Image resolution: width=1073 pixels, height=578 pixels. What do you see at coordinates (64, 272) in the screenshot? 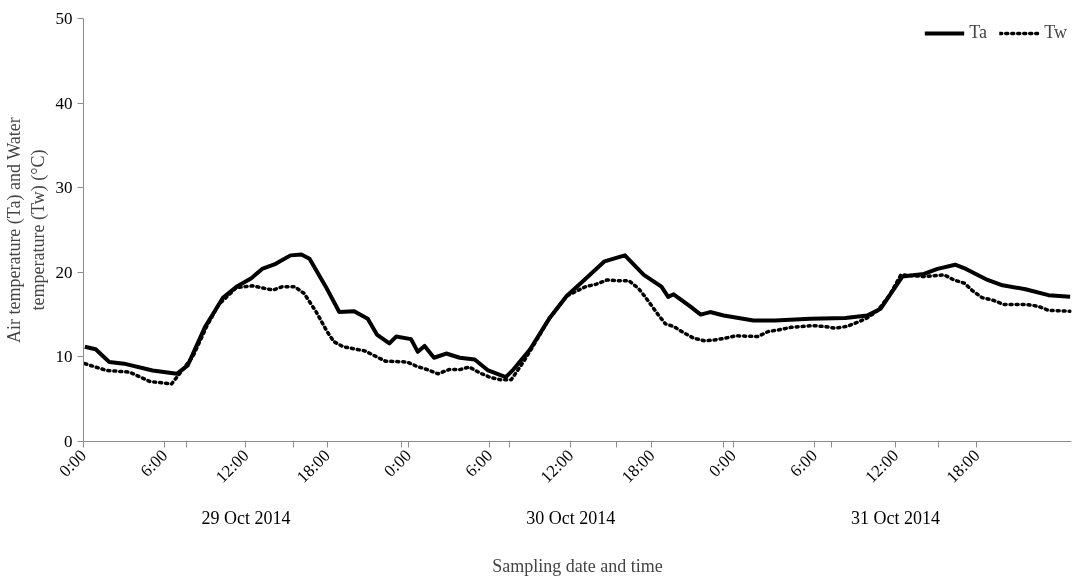
I see `y-tick-label: 20` at bounding box center [64, 272].